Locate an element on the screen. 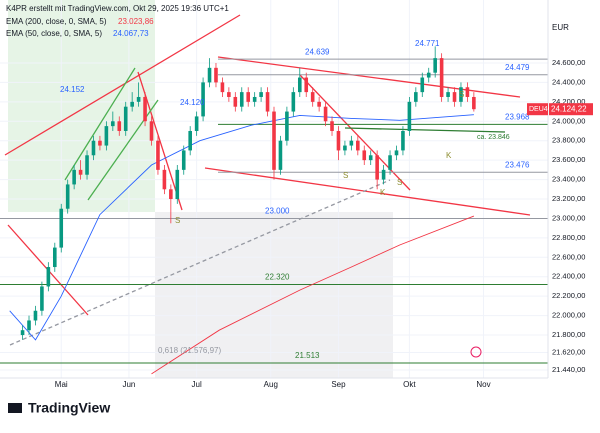 The image size is (600, 433). level-label: 23.476 is located at coordinates (517, 164).